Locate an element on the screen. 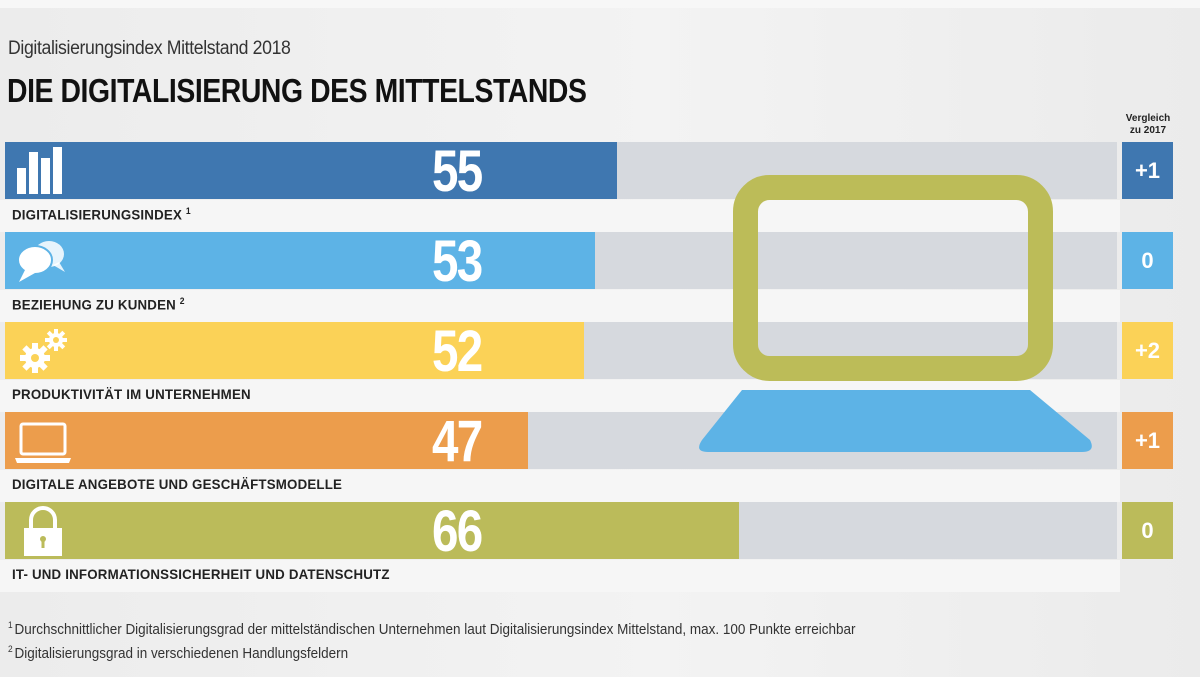 The width and height of the screenshot is (1200, 677). bar-value-label: 66 is located at coordinates (457, 531).